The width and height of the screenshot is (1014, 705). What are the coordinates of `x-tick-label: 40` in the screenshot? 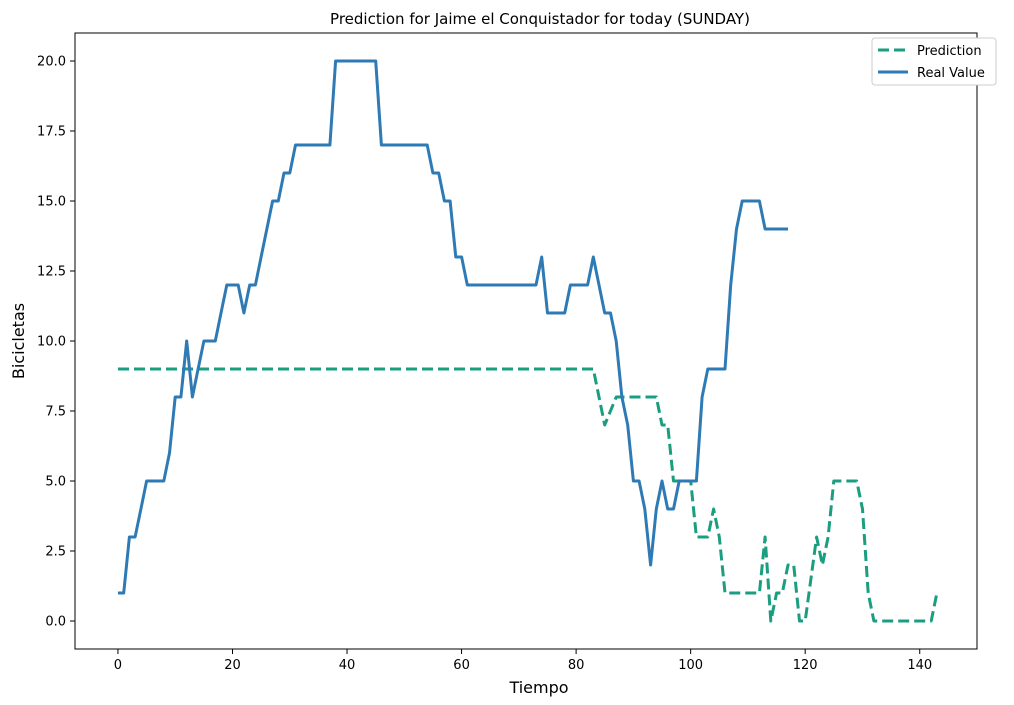 It's located at (347, 665).